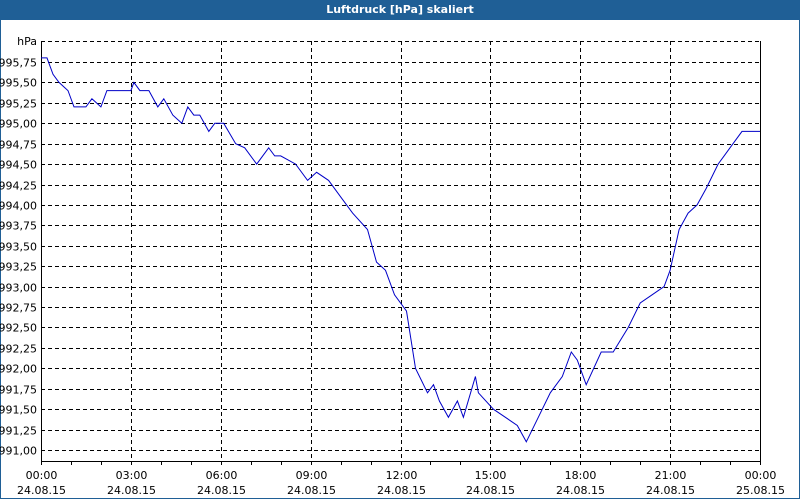  I want to click on y-tick-label: 994,50, so click(18, 165).